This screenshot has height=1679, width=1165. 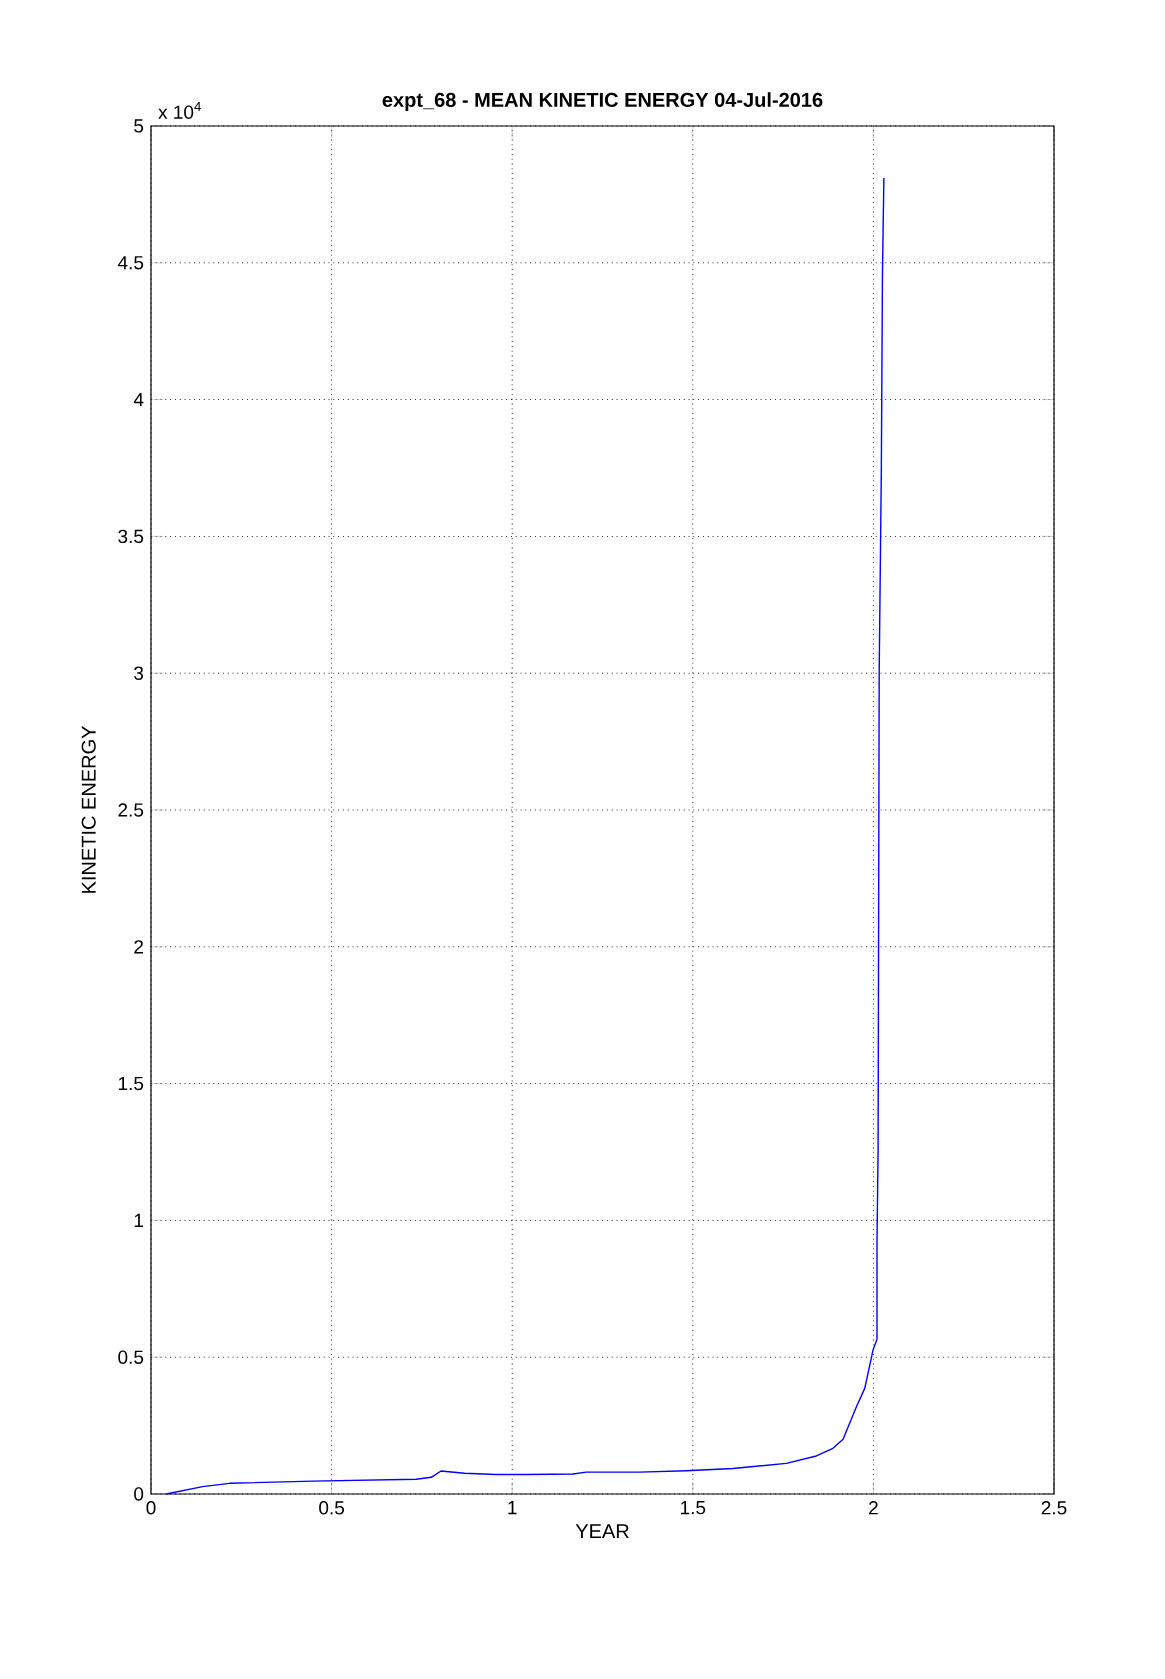 I want to click on x-tick-label: 2.5, so click(x=1054, y=1508).